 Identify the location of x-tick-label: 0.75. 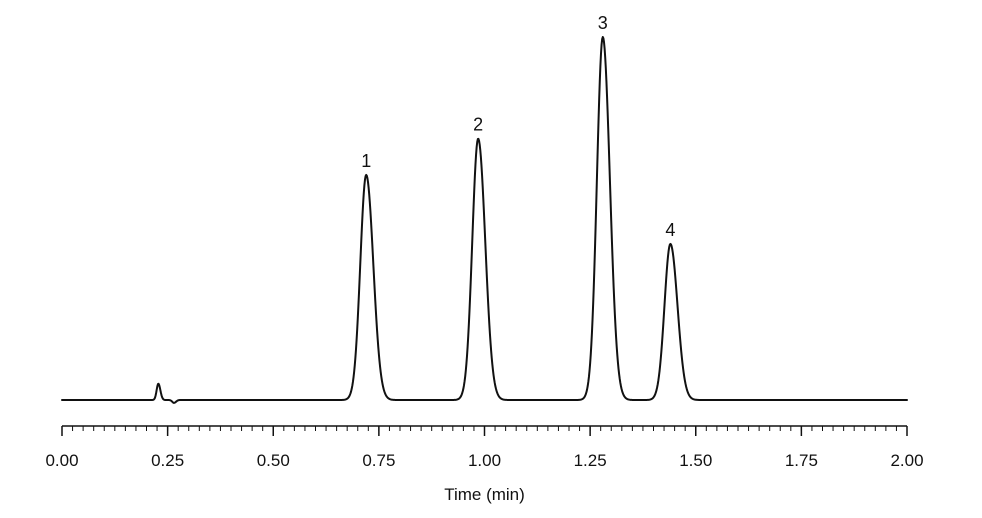
(378, 460).